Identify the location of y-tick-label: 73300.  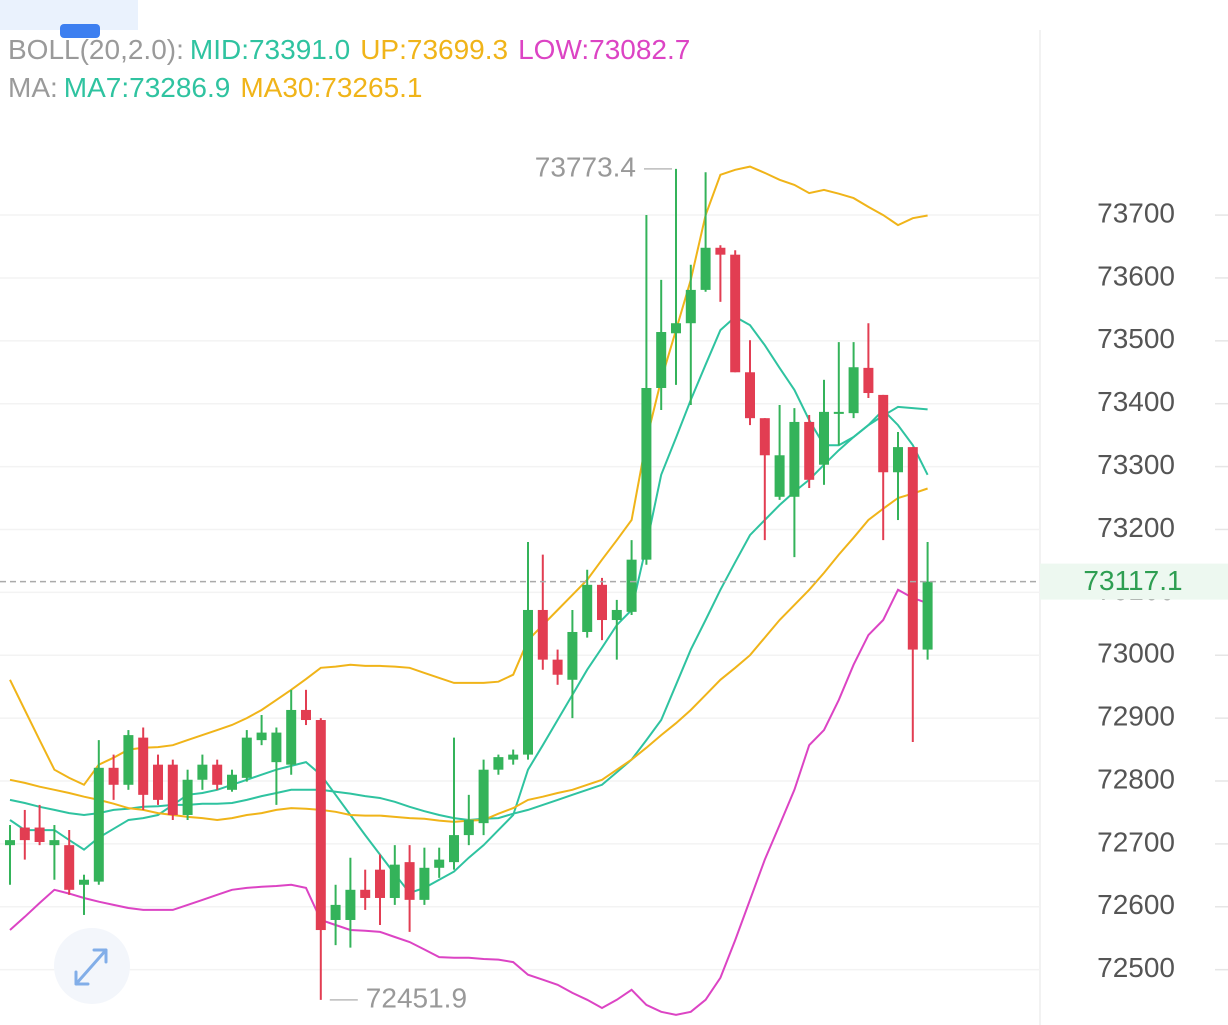
(1136, 464).